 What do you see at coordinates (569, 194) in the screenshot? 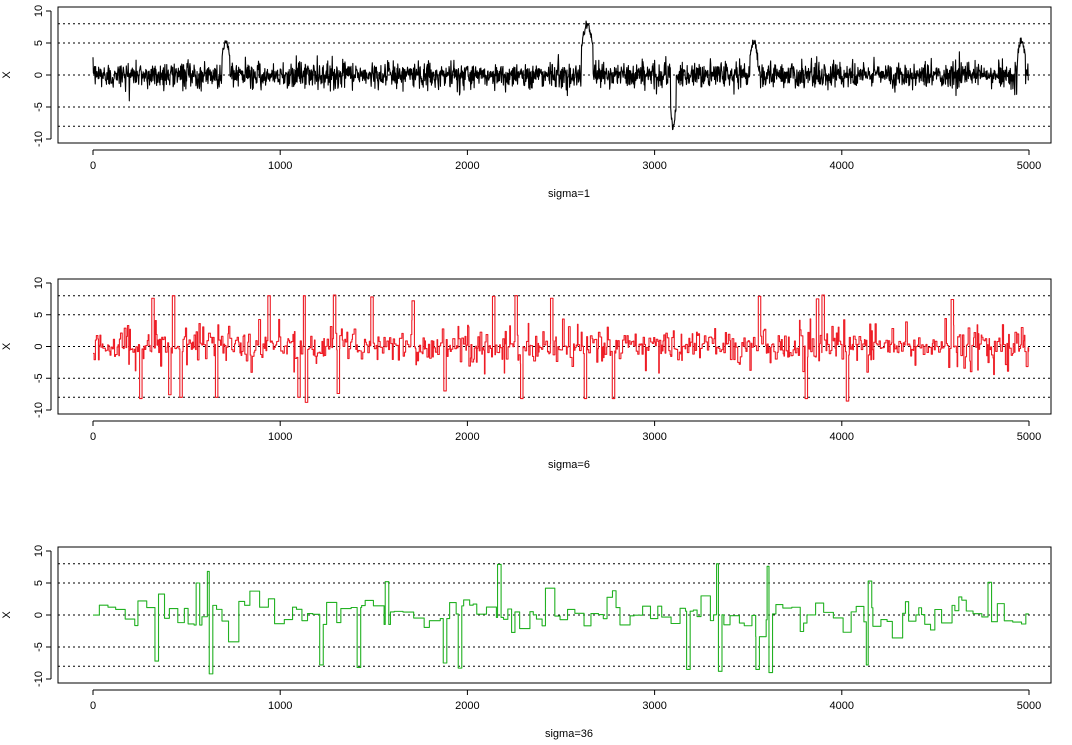
I see `x-axis-title: sigma=1` at bounding box center [569, 194].